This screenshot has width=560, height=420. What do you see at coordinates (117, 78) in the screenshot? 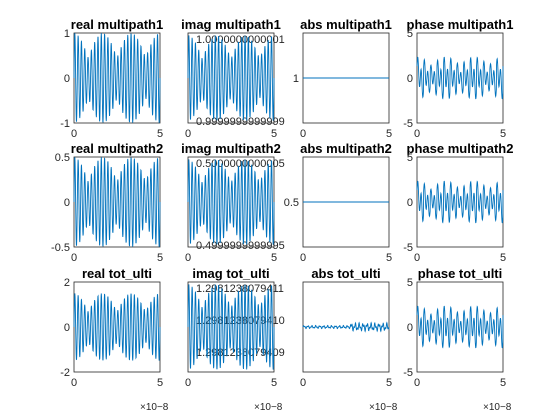
I see `subplot-1-series-line` at bounding box center [117, 78].